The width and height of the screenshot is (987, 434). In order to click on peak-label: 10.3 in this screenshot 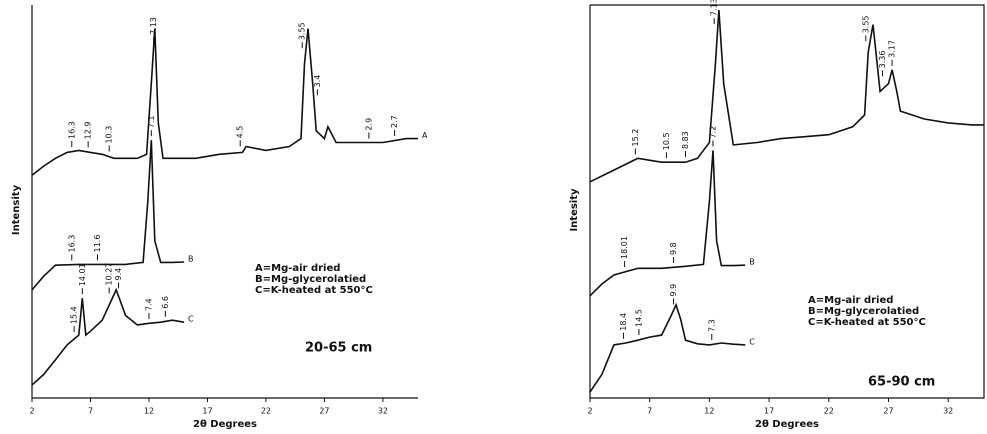, I will do `click(109, 135)`.